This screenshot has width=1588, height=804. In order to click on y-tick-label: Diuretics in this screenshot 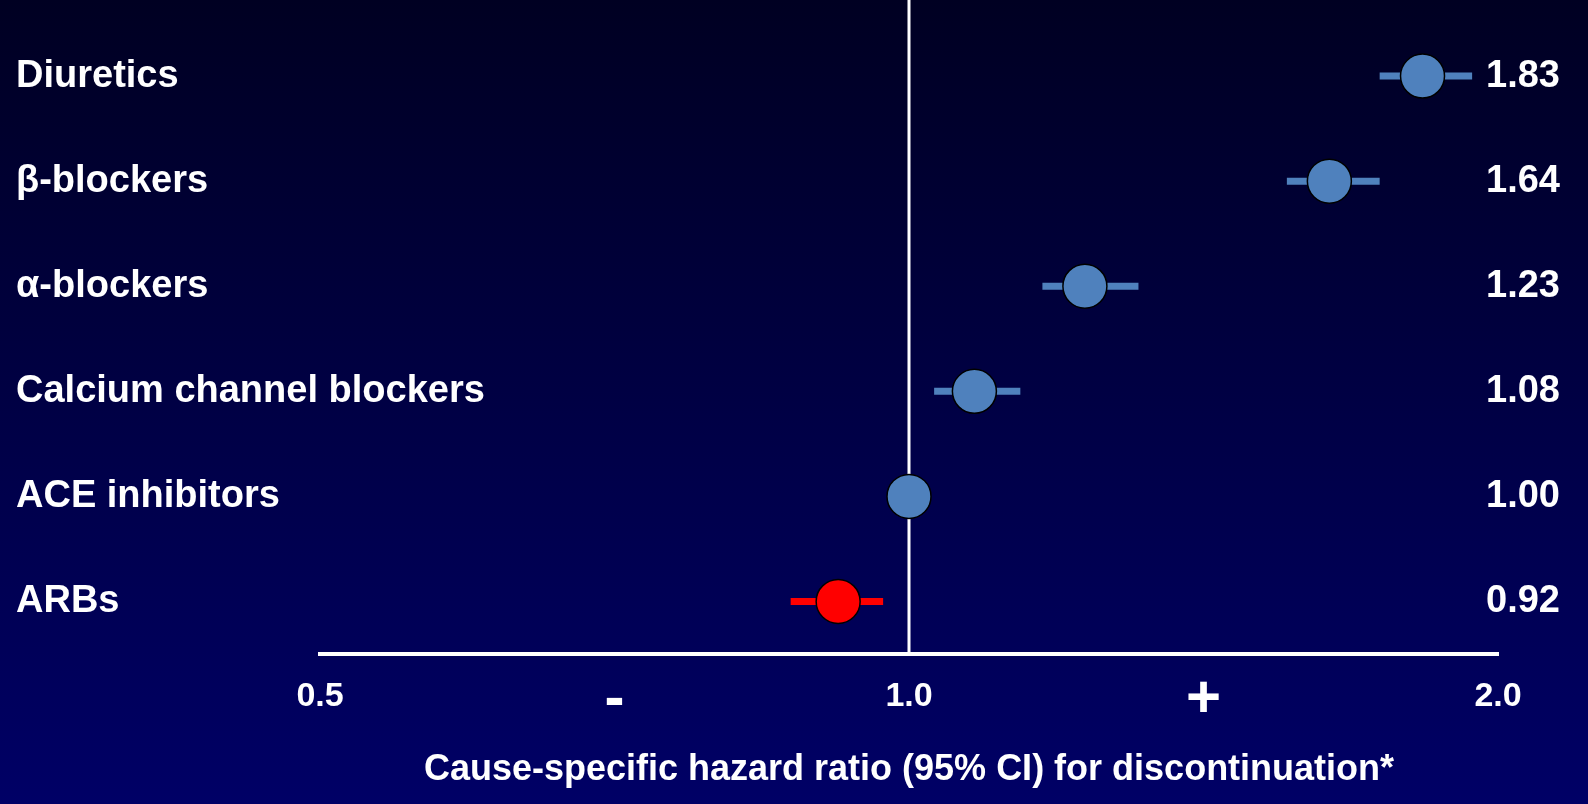, I will do `click(97, 73)`.